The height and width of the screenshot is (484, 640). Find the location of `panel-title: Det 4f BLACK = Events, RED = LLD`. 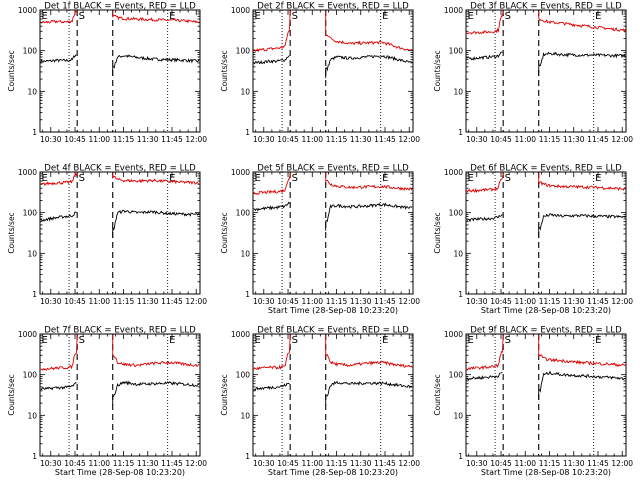

panel-title: Det 4f BLACK = Events, RED = LLD is located at coordinates (120, 169).